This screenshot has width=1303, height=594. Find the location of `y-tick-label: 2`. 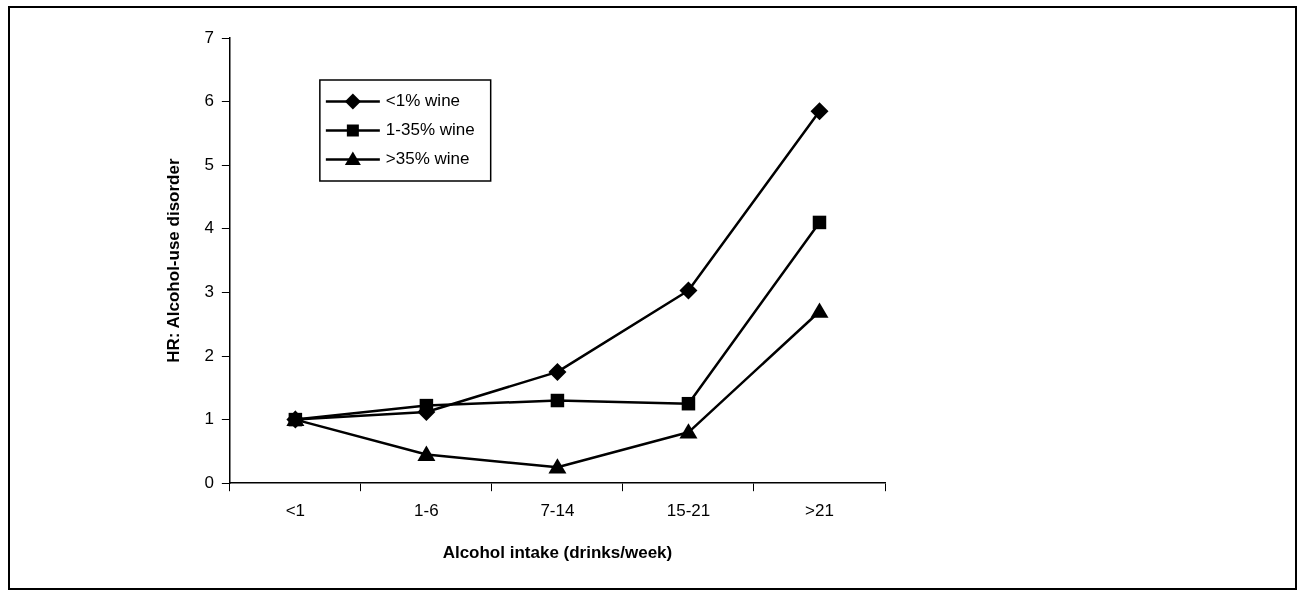

y-tick-label: 2 is located at coordinates (209, 355).